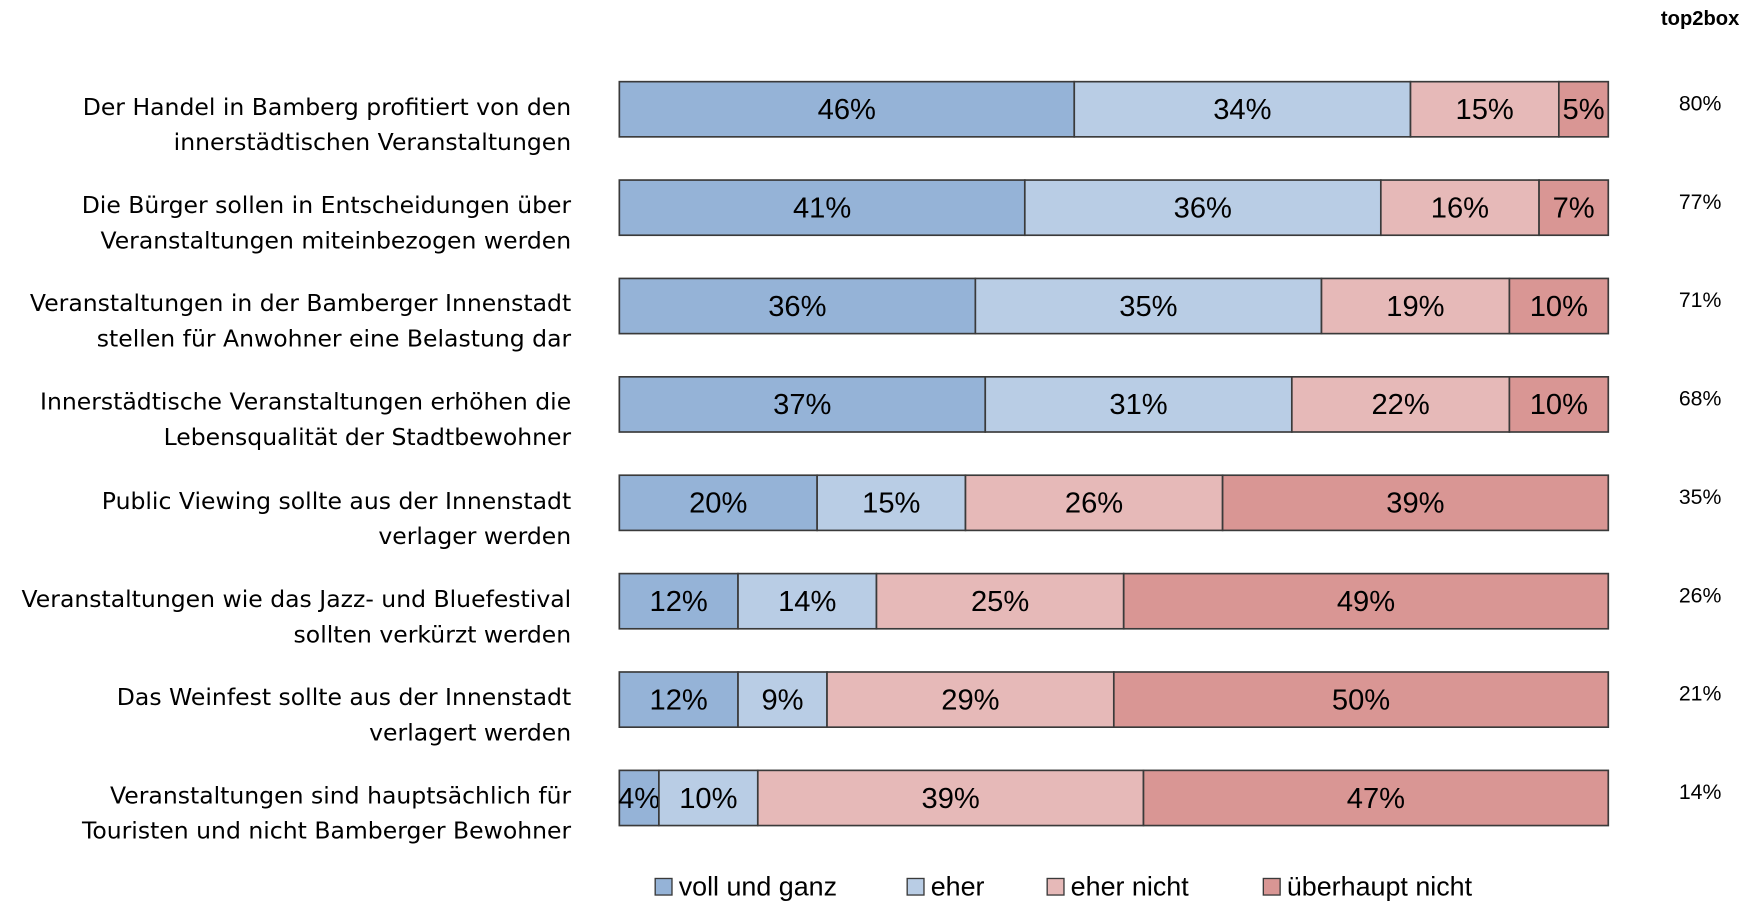 The image size is (1755, 916). I want to click on bar-value-label: 5%, so click(1584, 110).